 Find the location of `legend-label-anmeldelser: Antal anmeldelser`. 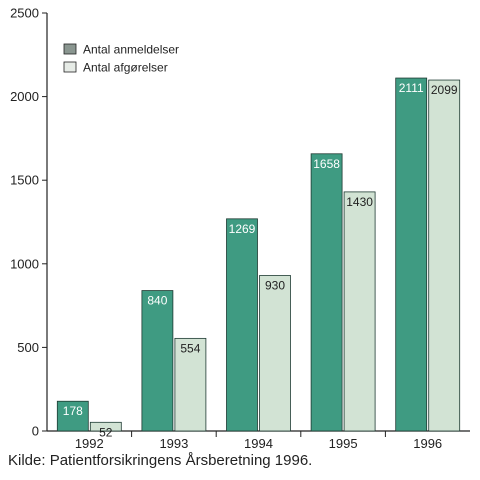

legend-label-anmeldelser: Antal anmeldelser is located at coordinates (131, 50).